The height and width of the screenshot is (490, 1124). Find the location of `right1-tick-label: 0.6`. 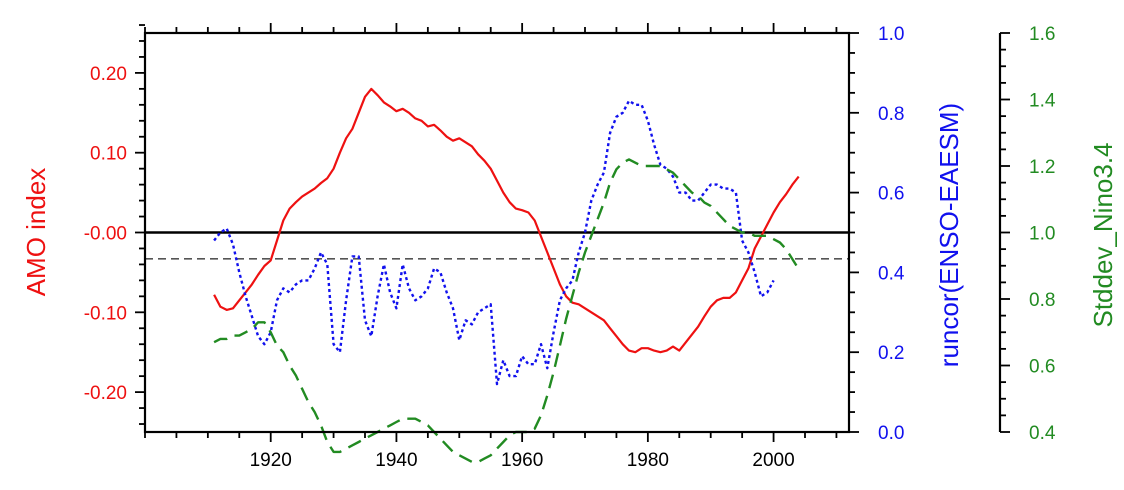

right1-tick-label: 0.6 is located at coordinates (891, 194).